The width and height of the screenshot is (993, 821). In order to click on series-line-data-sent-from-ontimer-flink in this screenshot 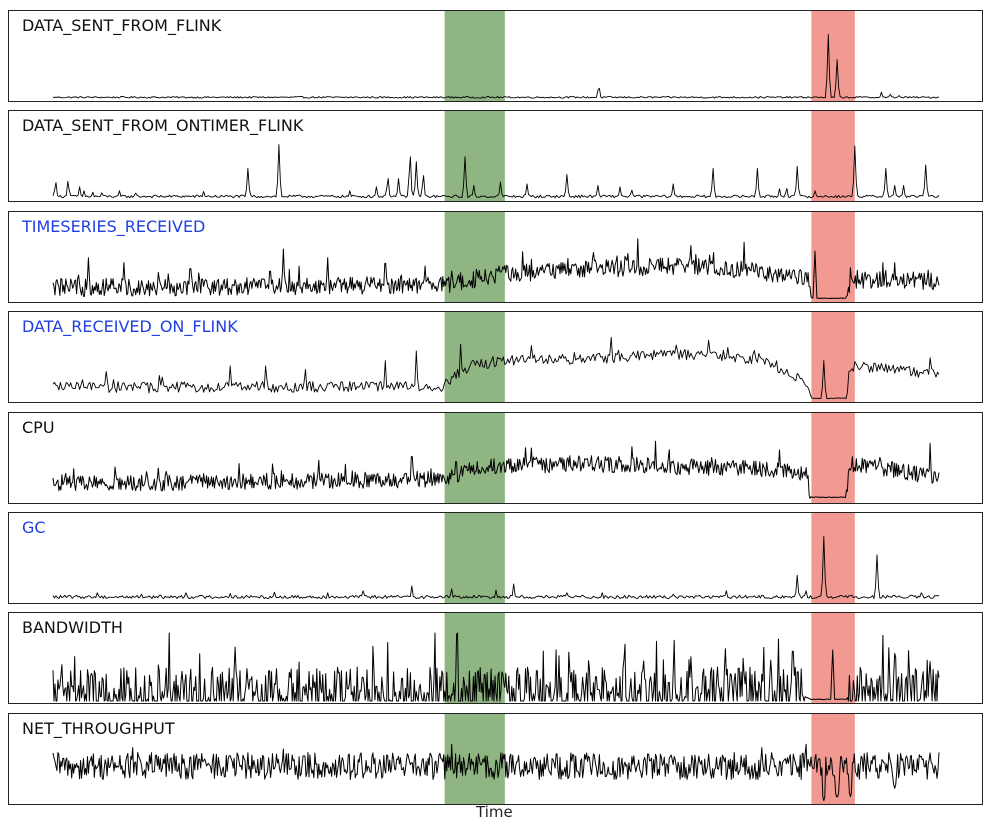, I will do `click(496, 171)`.